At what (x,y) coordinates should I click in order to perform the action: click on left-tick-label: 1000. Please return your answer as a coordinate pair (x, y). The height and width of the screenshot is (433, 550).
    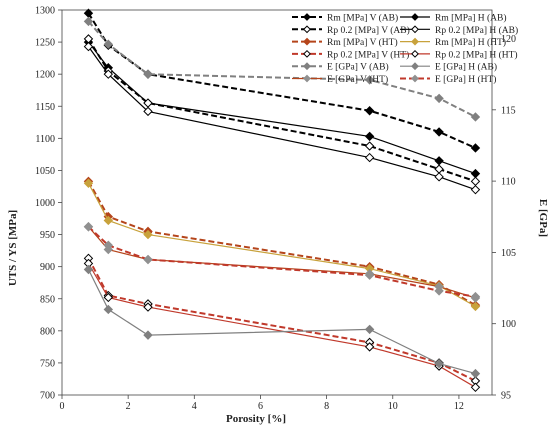
    Looking at the image, I should click on (45, 203).